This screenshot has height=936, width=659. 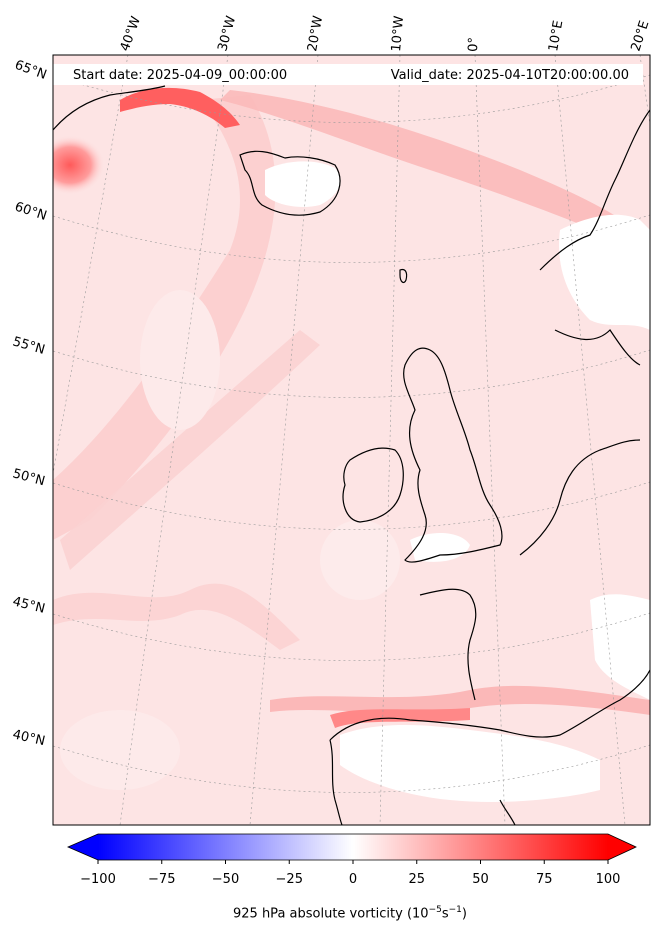 I want to click on vorticity-max-low, so click(x=79, y=165).